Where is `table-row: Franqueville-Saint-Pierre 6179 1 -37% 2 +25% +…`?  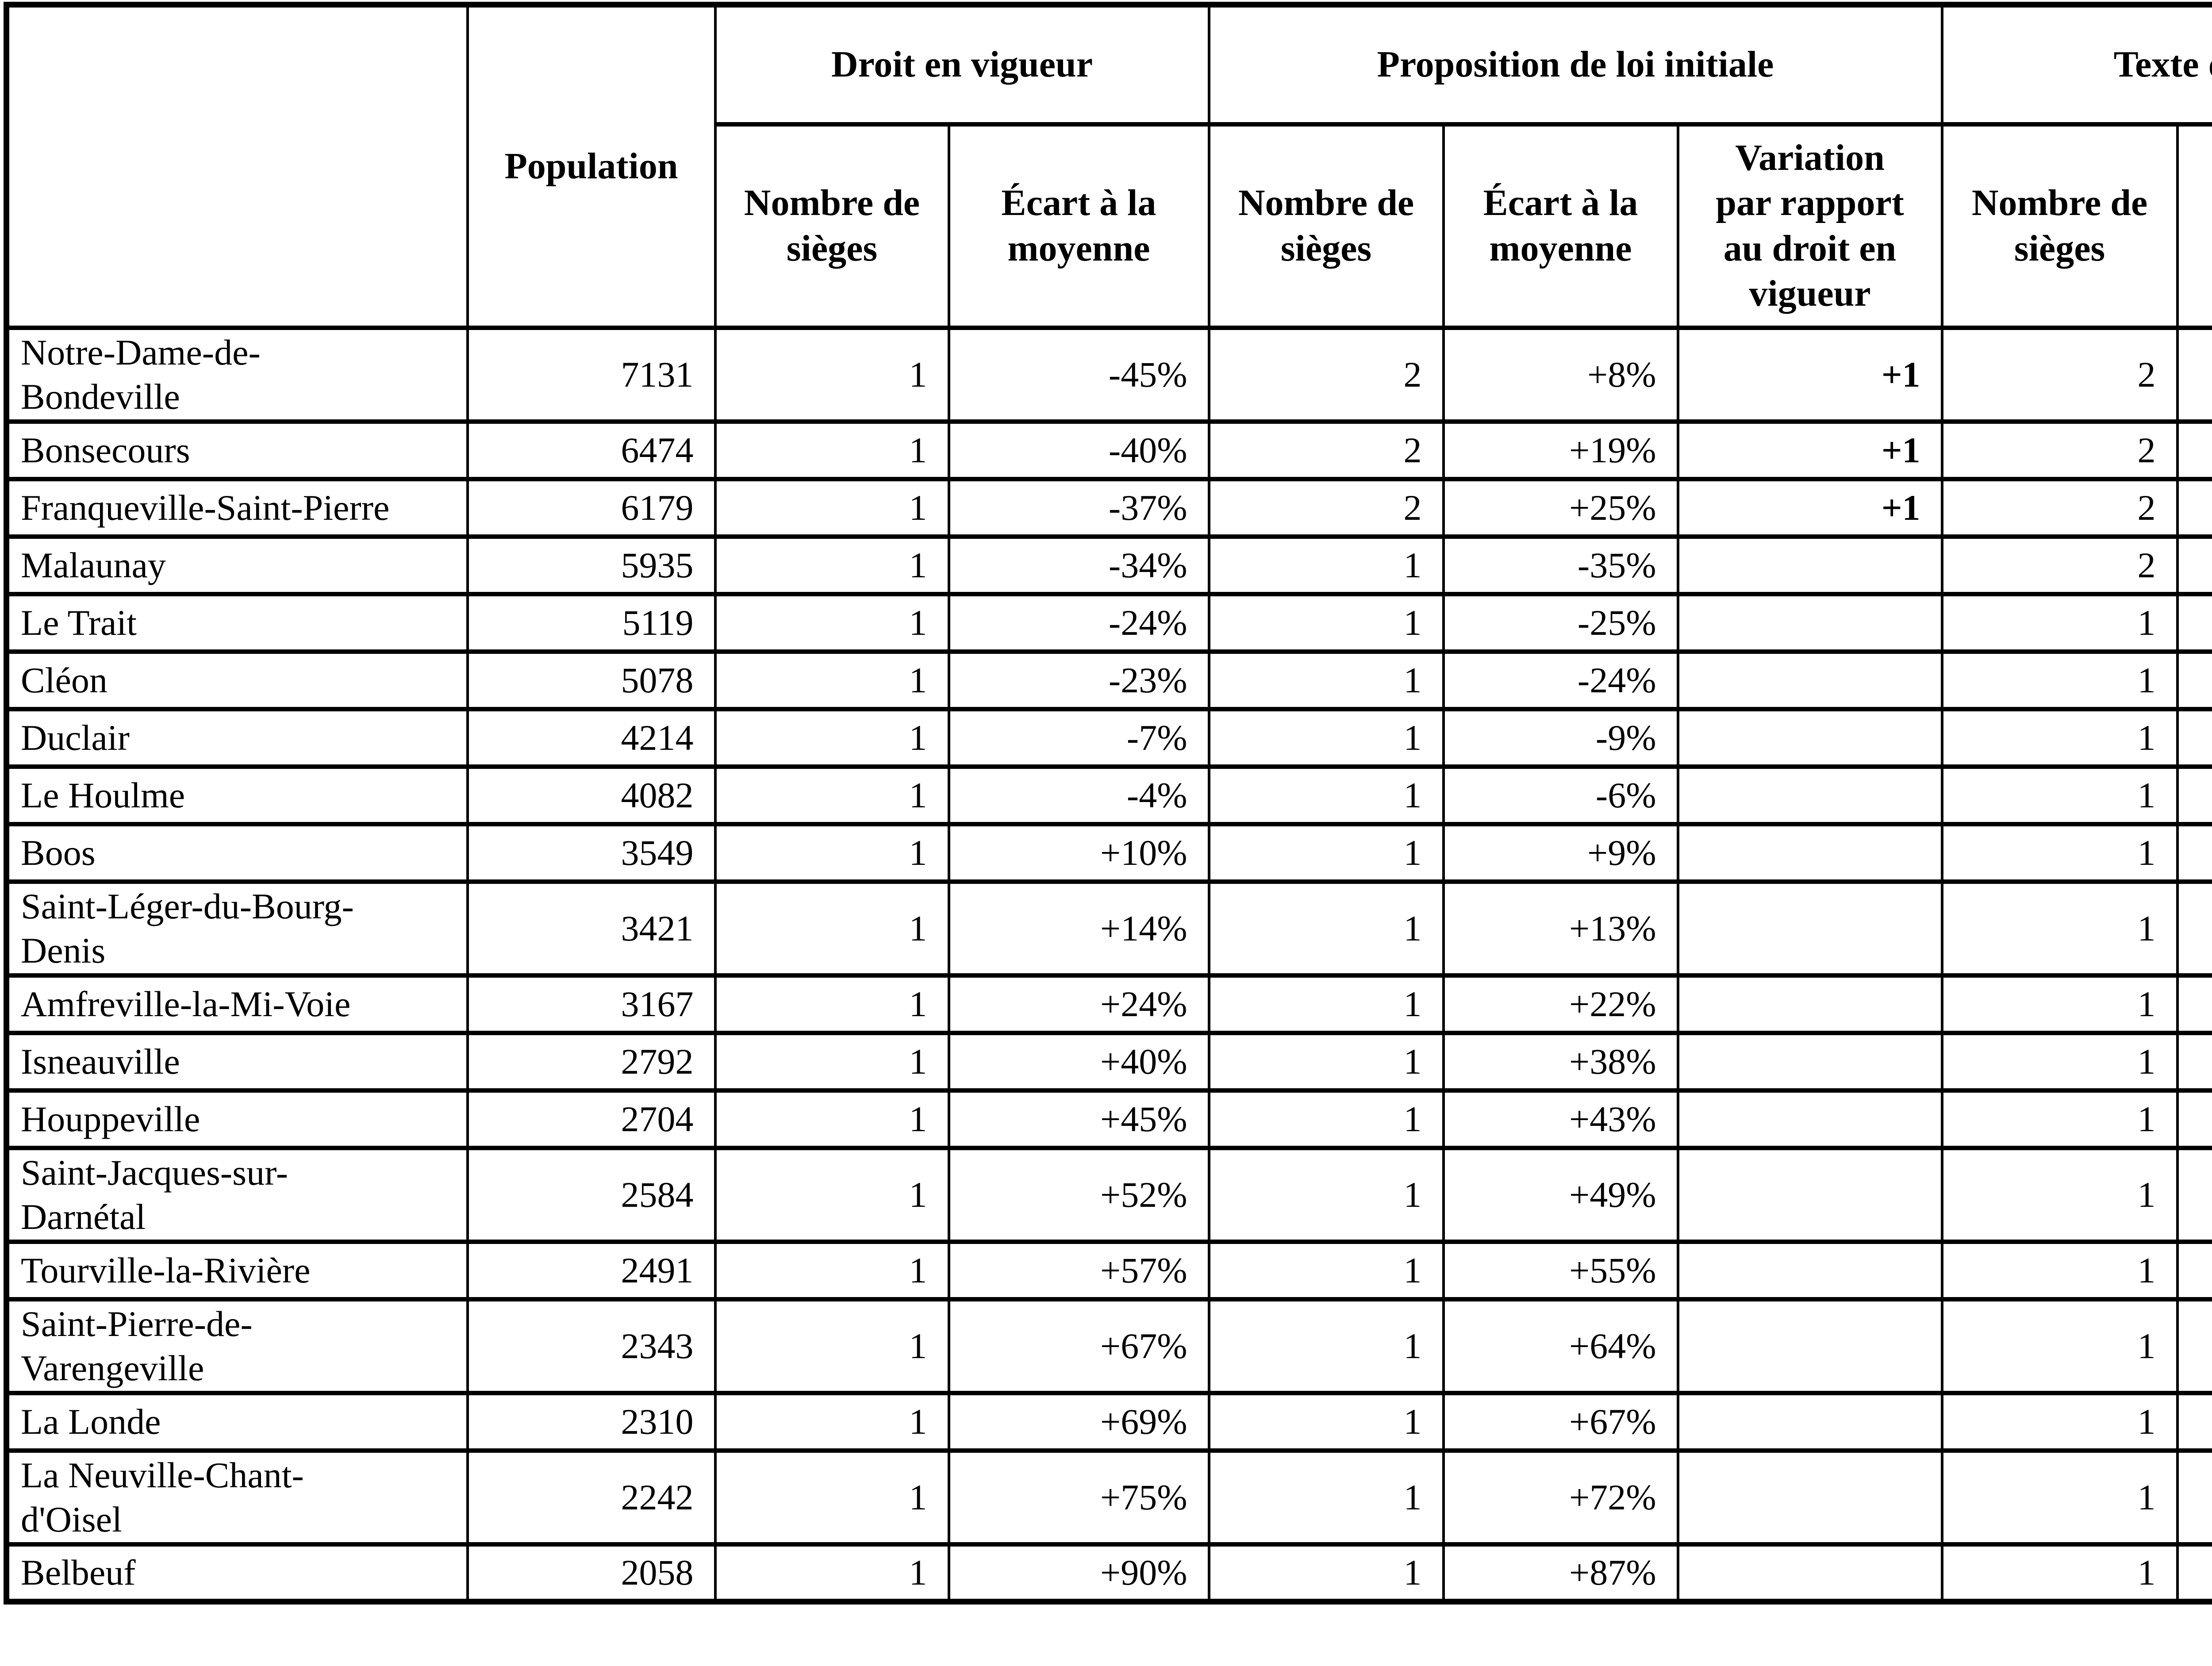 table-row: Franqueville-Saint-Pierre 6179 1 -37% 2 +25% +… is located at coordinates (1109, 507).